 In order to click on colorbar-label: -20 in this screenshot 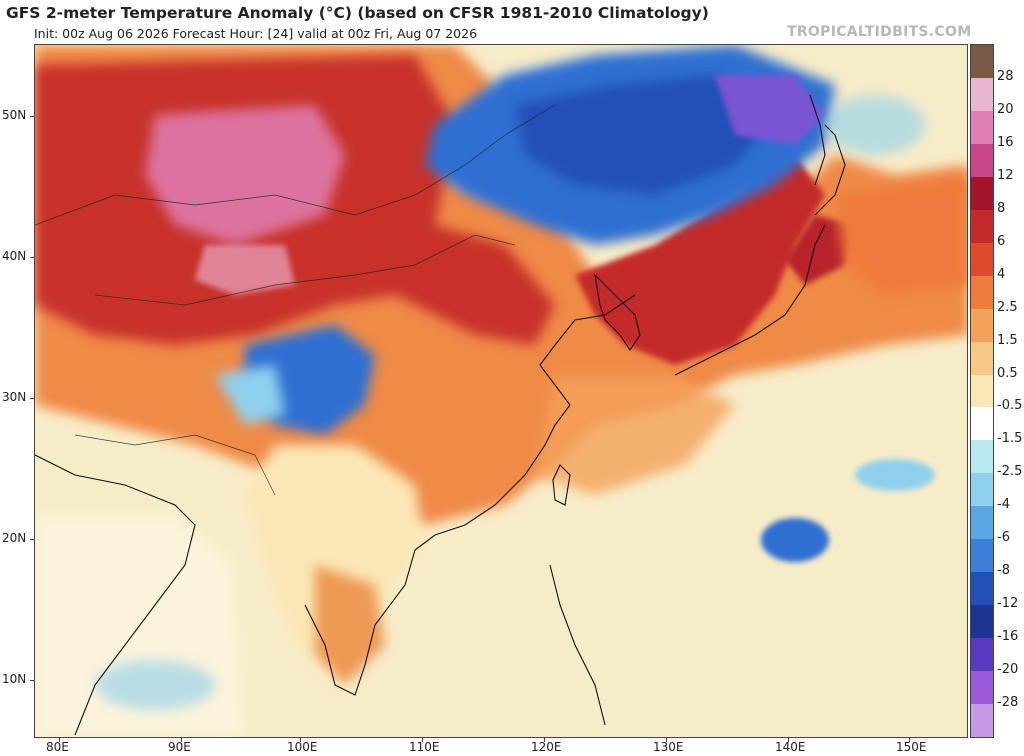, I will do `click(1008, 670)`.